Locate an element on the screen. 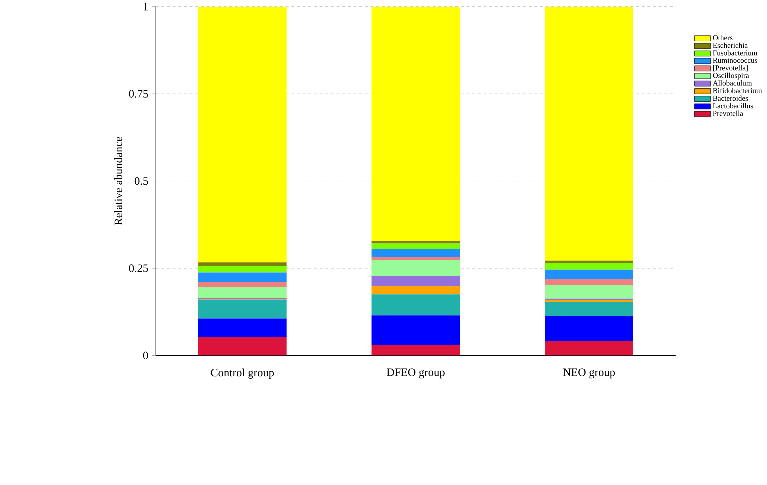  y-tick-label: 0.5 is located at coordinates (141, 182).